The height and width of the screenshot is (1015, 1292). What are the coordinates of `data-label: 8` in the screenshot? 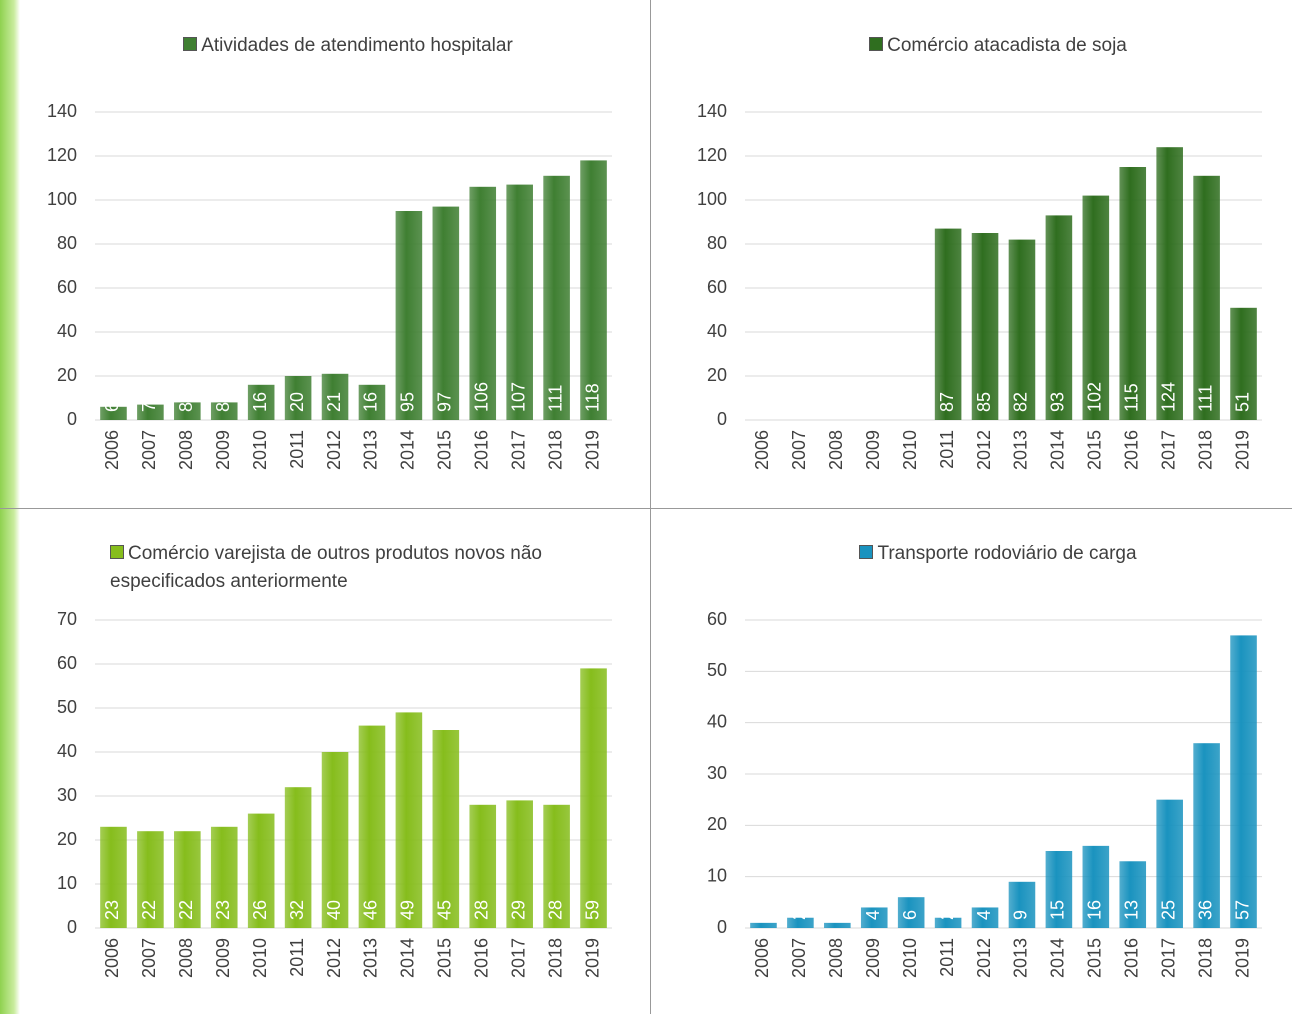 It's located at (223, 407).